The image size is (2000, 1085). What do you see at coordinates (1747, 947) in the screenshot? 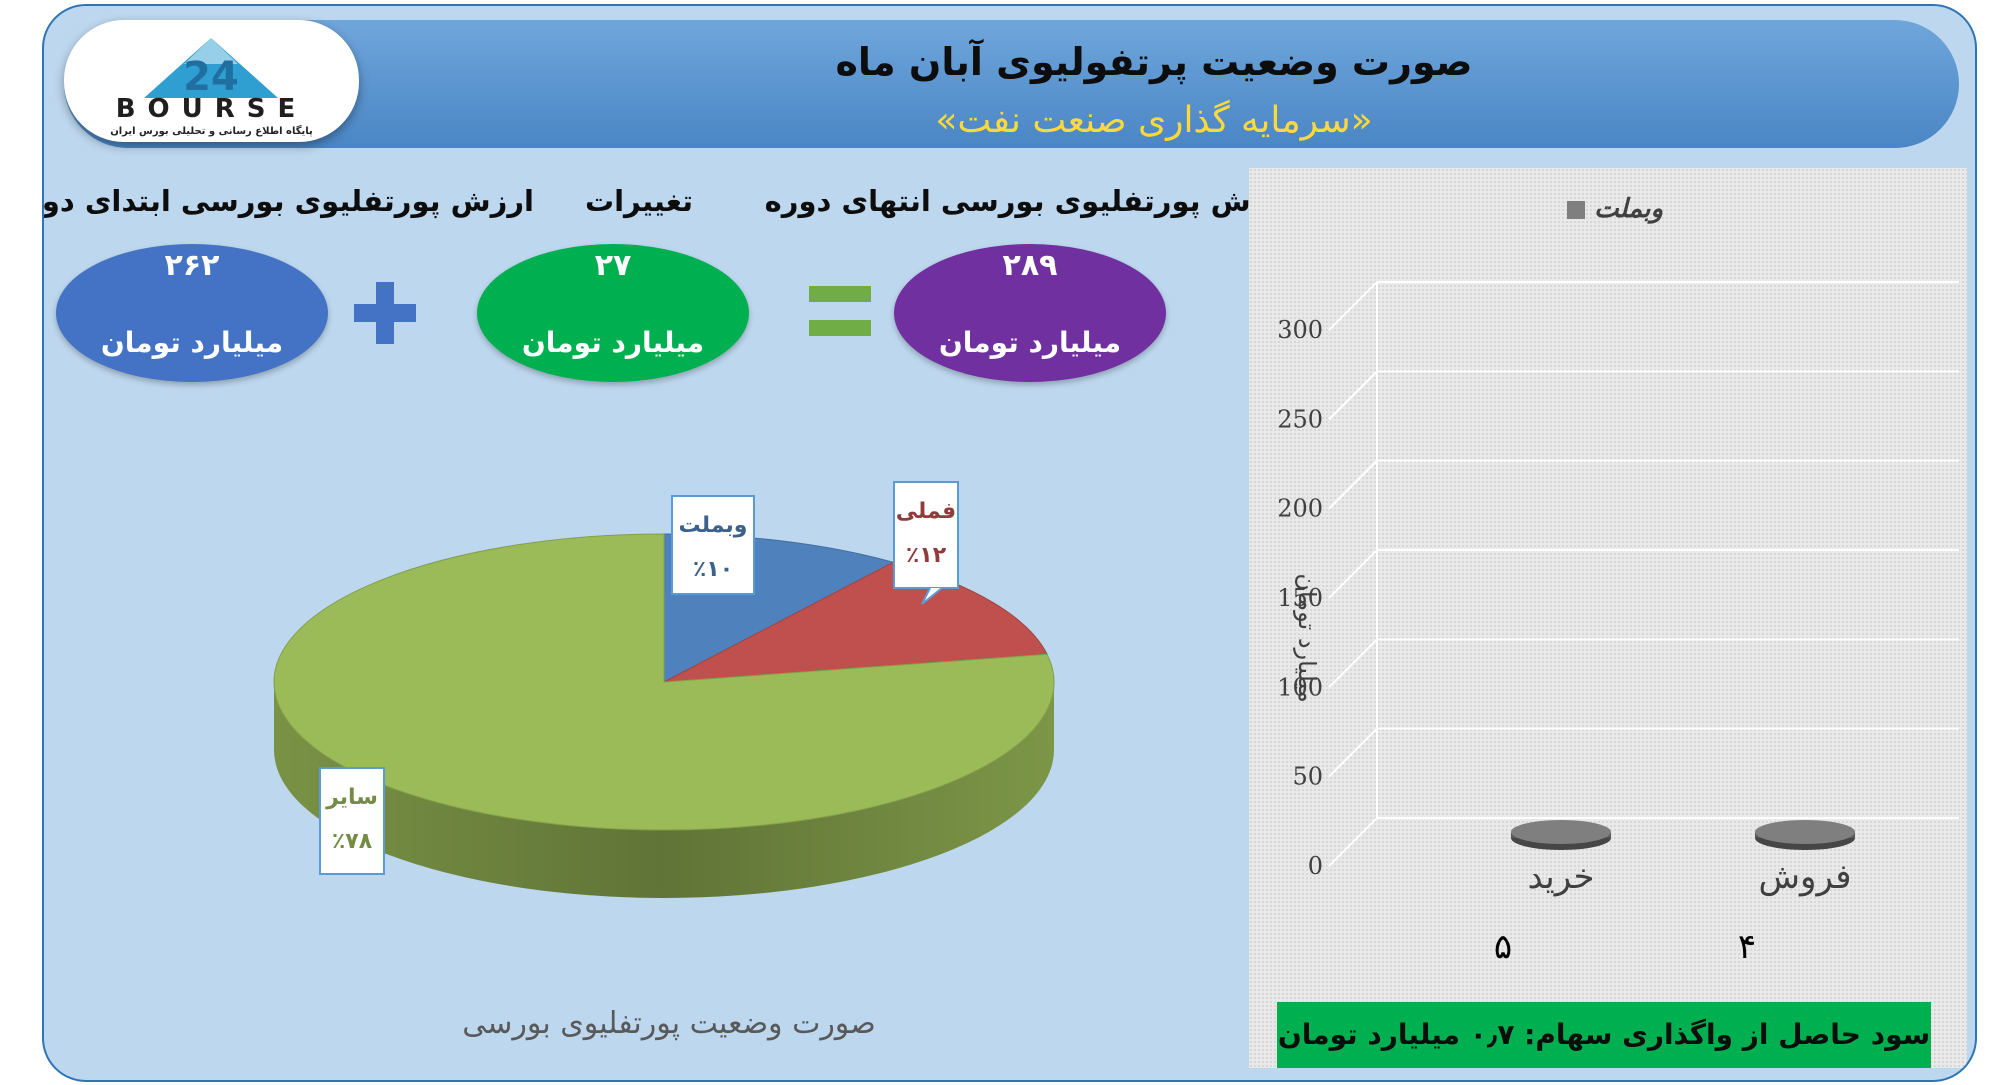
I see `bar-value-label: ۴` at bounding box center [1747, 947].